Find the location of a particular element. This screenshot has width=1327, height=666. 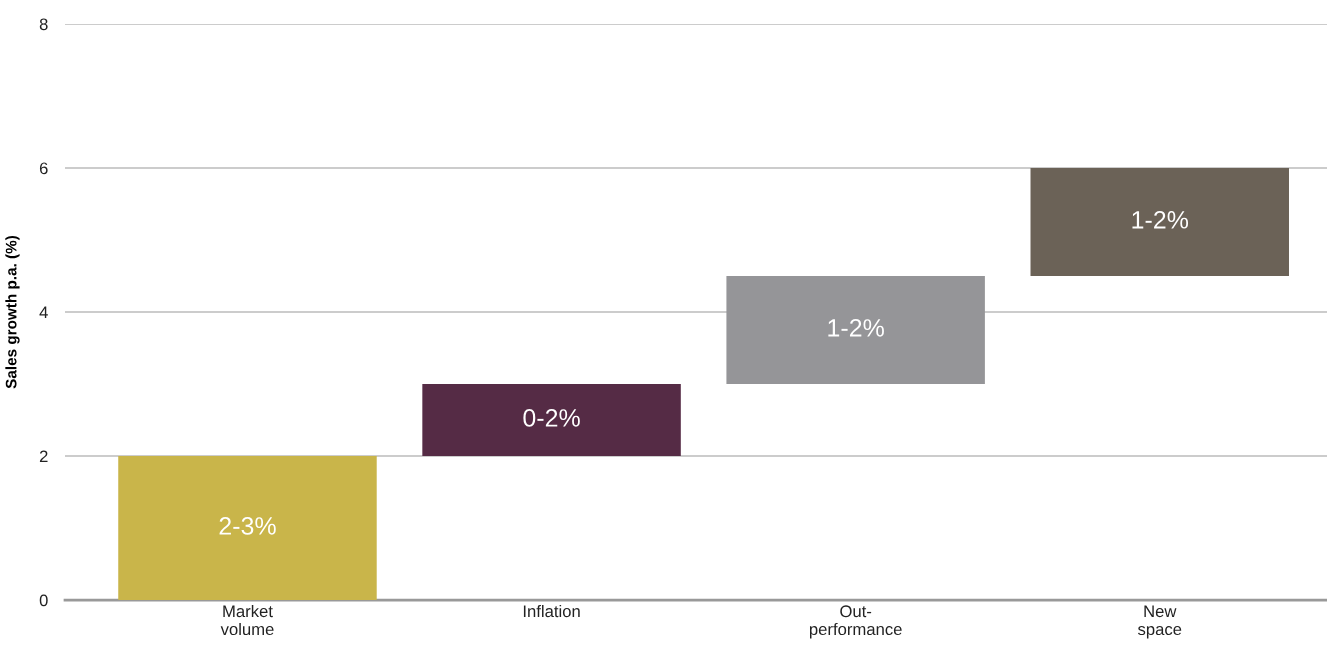

y-tick-label: 0 is located at coordinates (43, 600).